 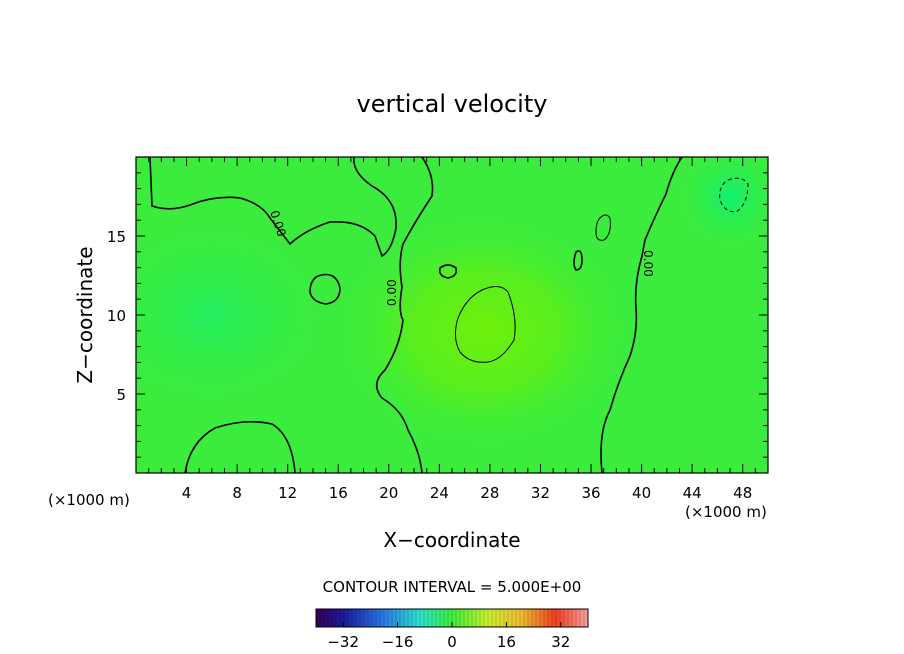 I want to click on colorbar-gradient, so click(x=452, y=618).